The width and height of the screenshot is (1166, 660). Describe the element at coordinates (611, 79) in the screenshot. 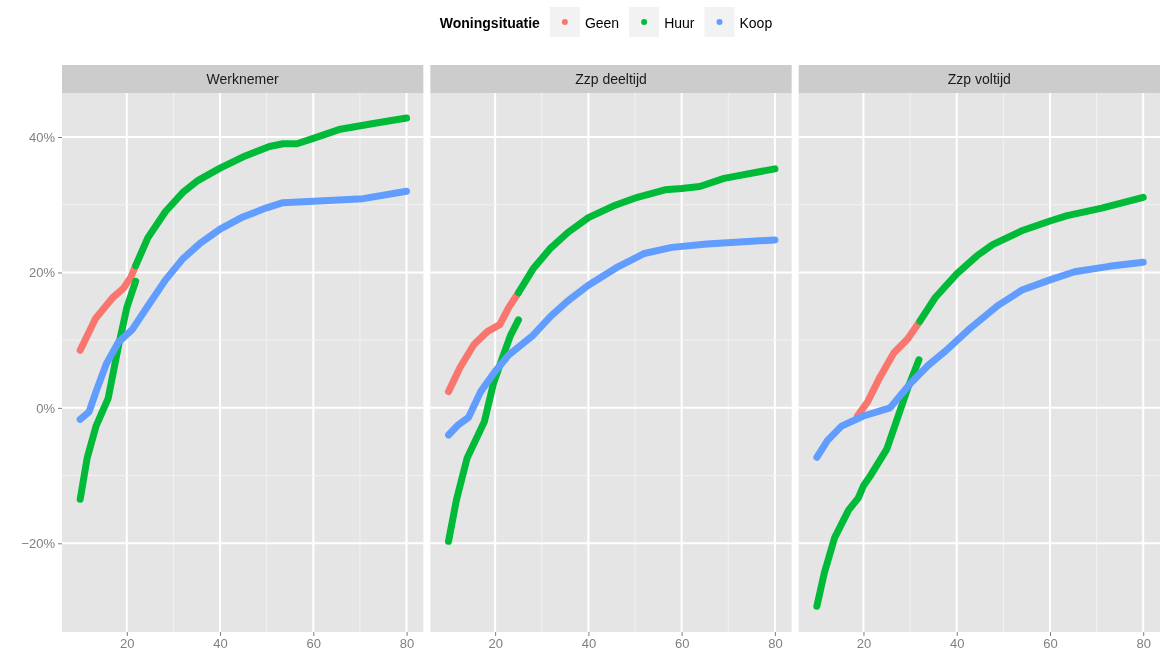

I see `chart-title: Zzp deeltijd` at that location.